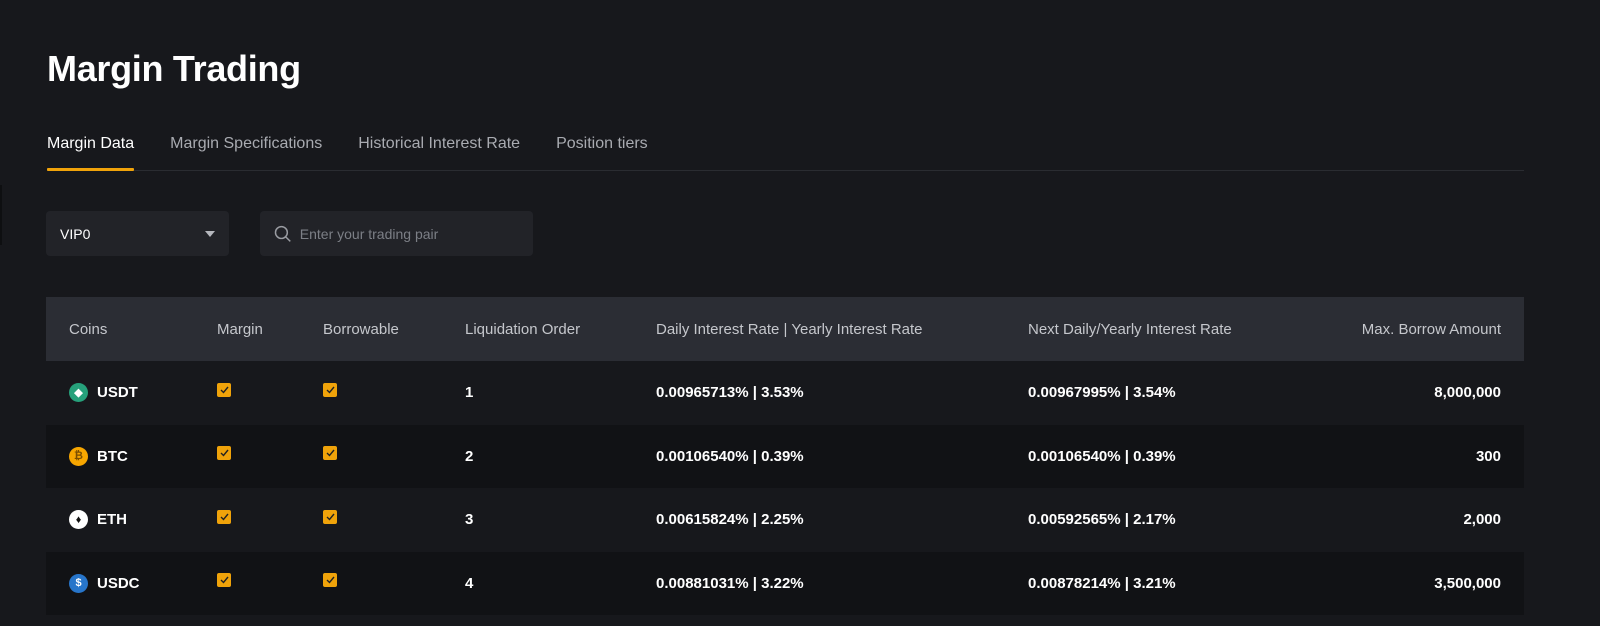 Image resolution: width=1600 pixels, height=626 pixels. I want to click on coin-cell: $ USDC, so click(143, 583).